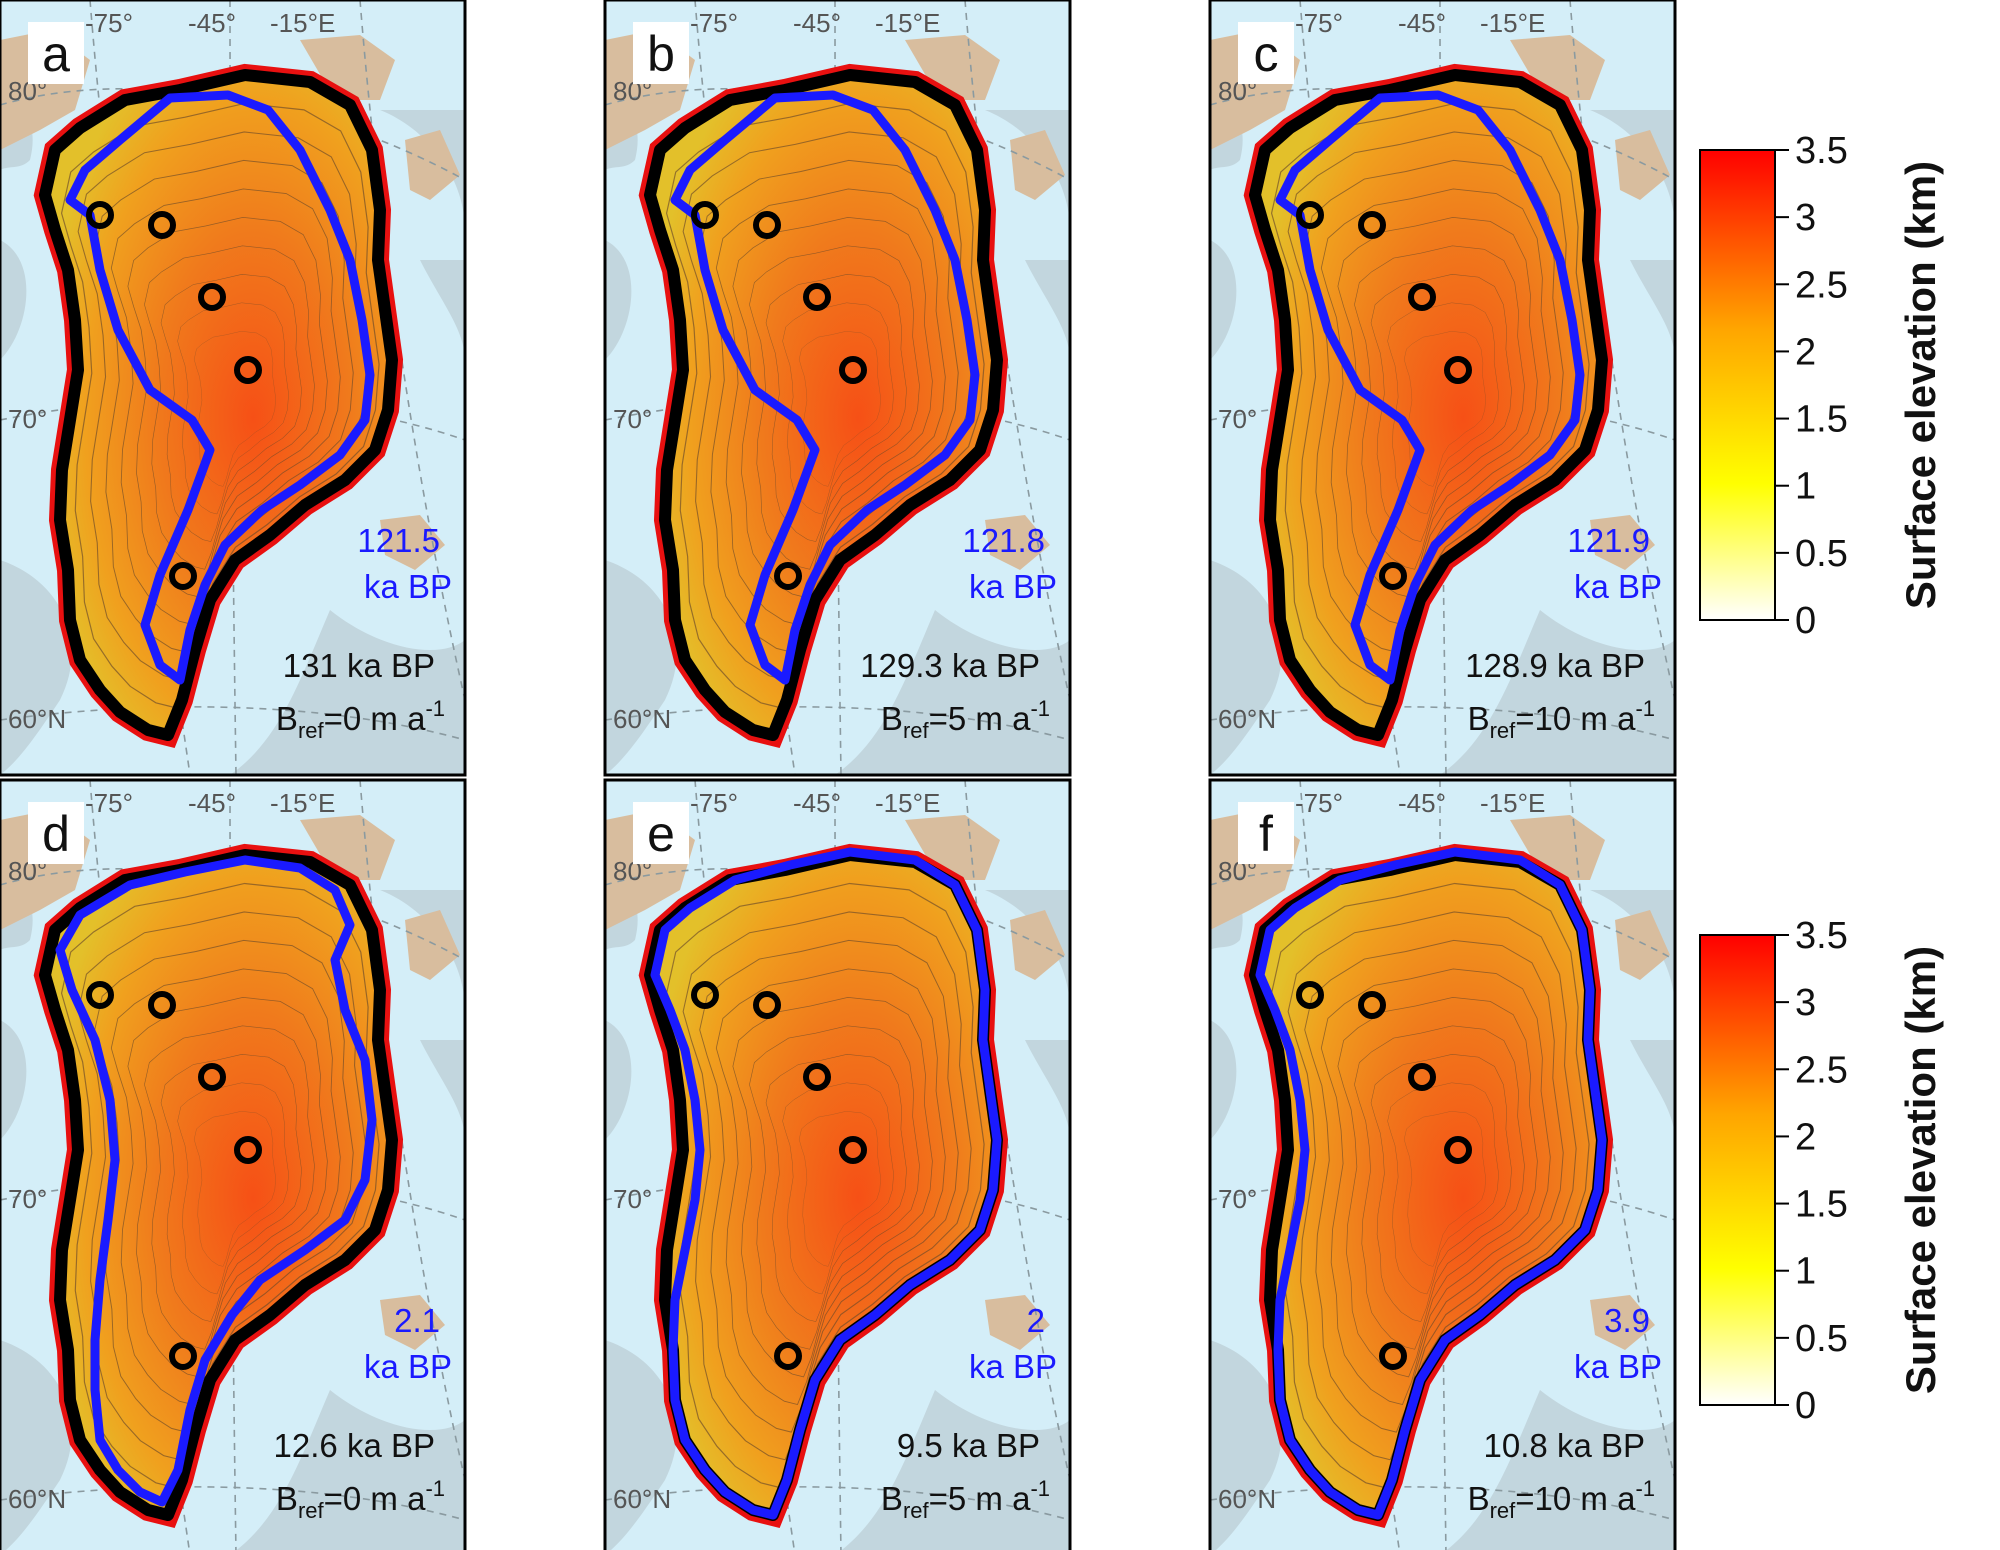  I want to click on colorbar-tick-label: 3.5, so click(1821, 151).